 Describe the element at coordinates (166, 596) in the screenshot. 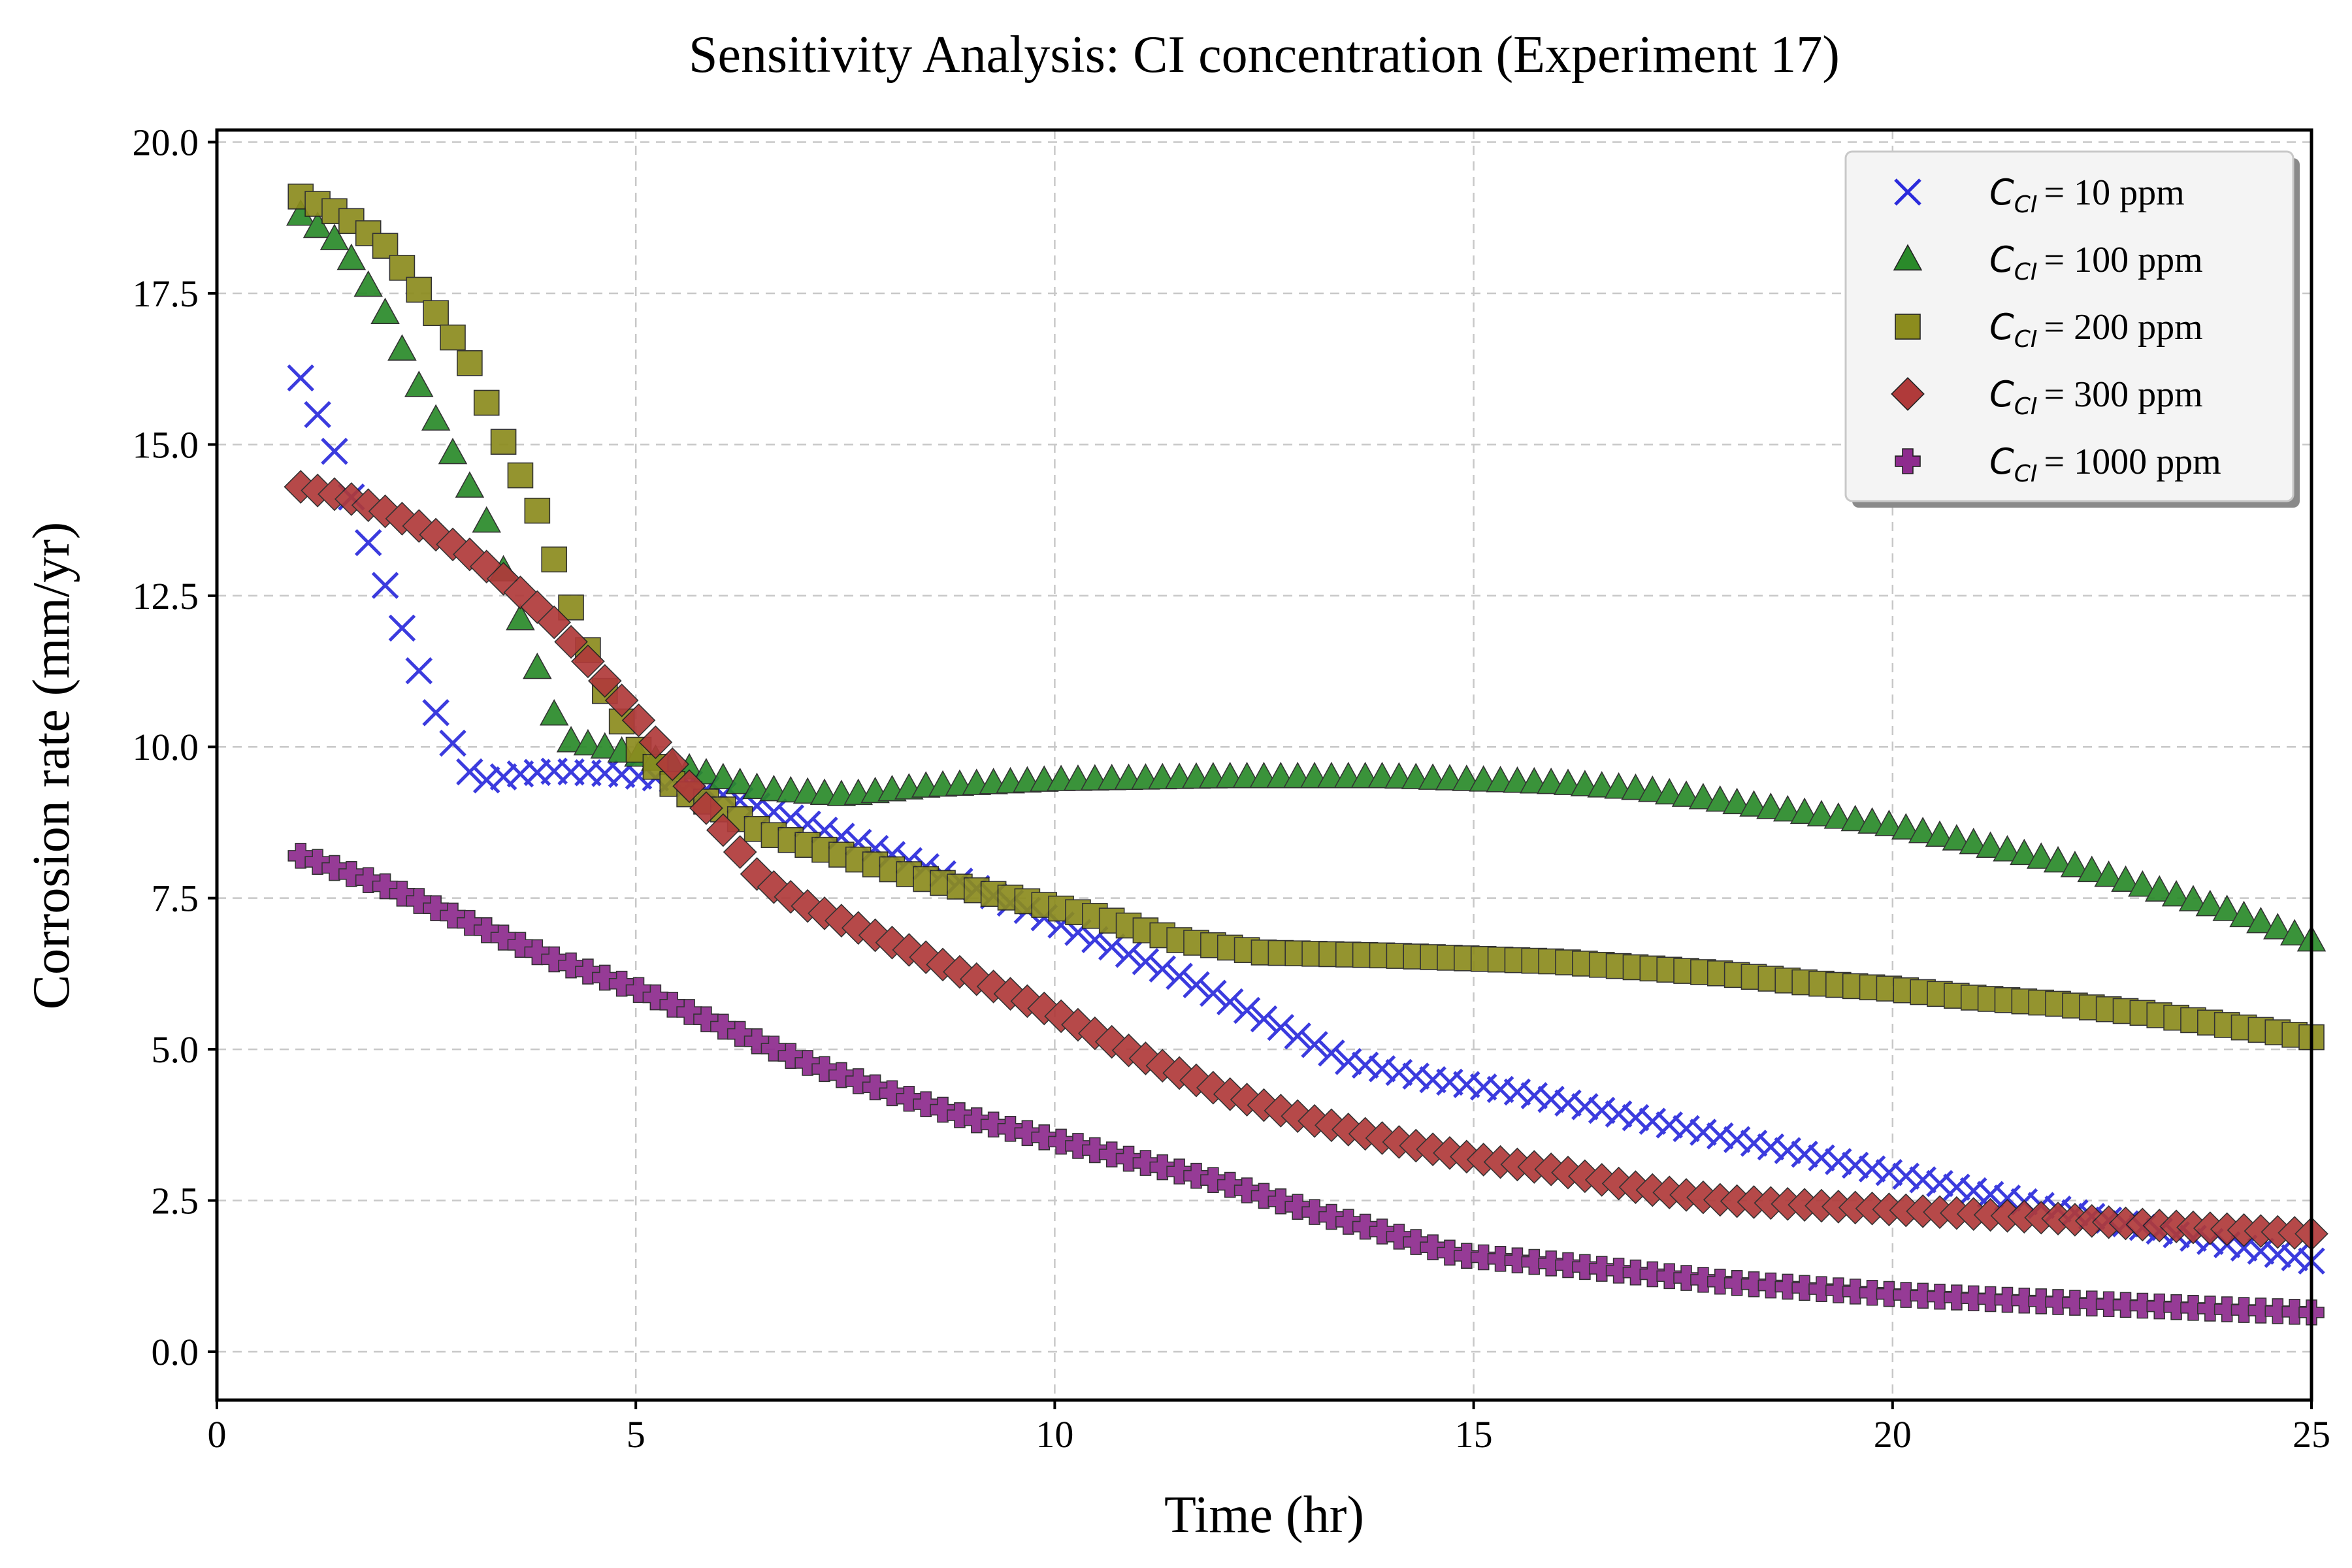

I see `y-tick-label: 12.5` at that location.